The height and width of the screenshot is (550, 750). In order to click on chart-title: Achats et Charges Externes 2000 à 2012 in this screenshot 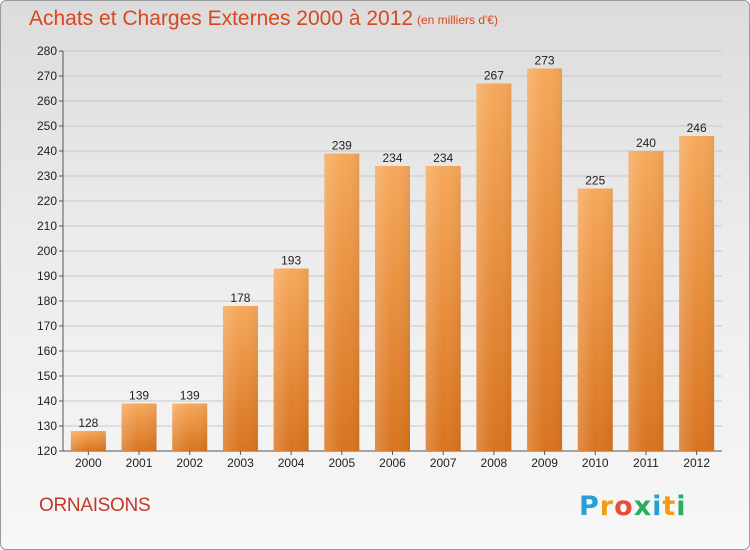, I will do `click(221, 18)`.